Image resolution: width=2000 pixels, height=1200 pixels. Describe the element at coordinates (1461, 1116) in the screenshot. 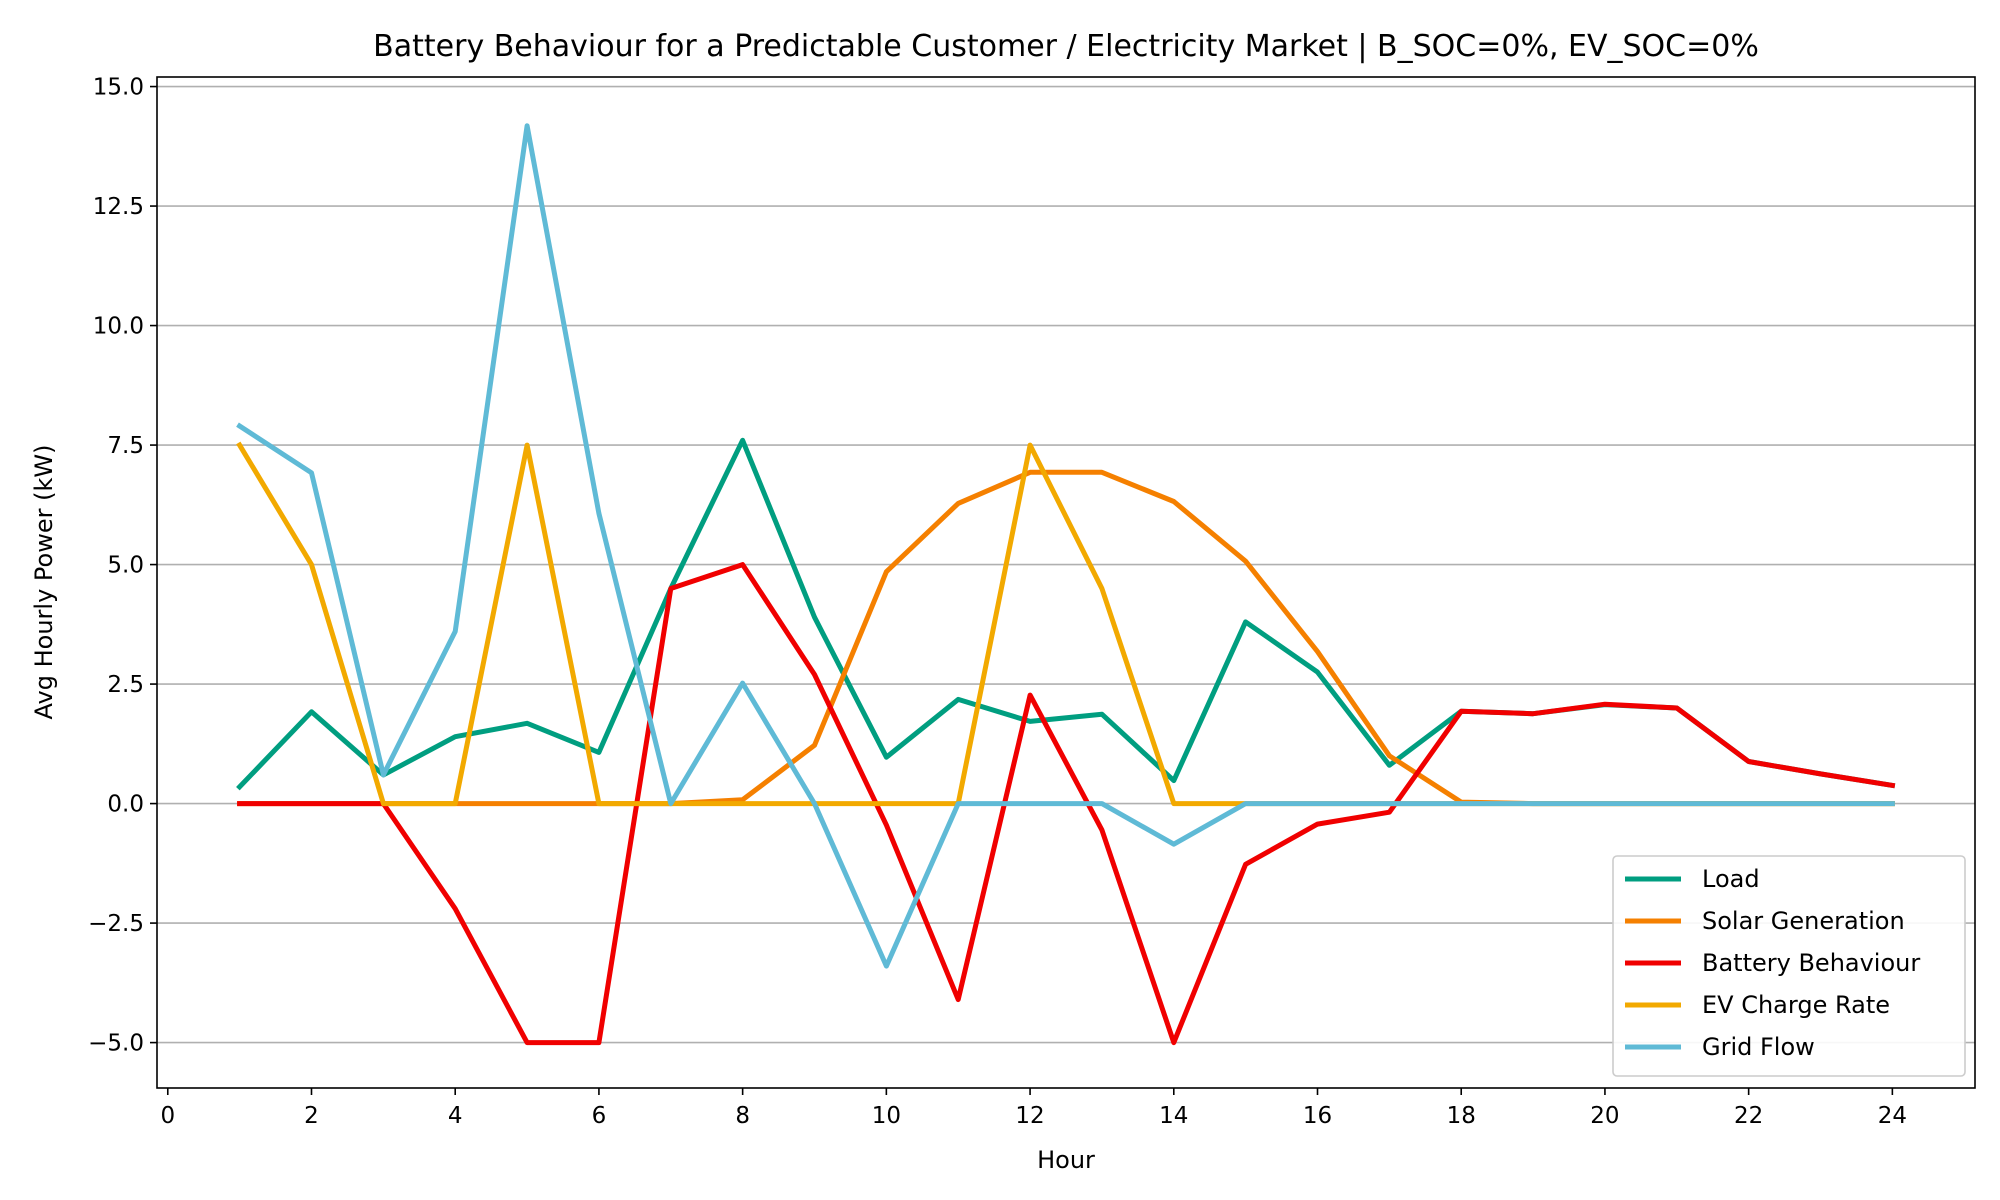

I see `x-tick-label: 18` at that location.